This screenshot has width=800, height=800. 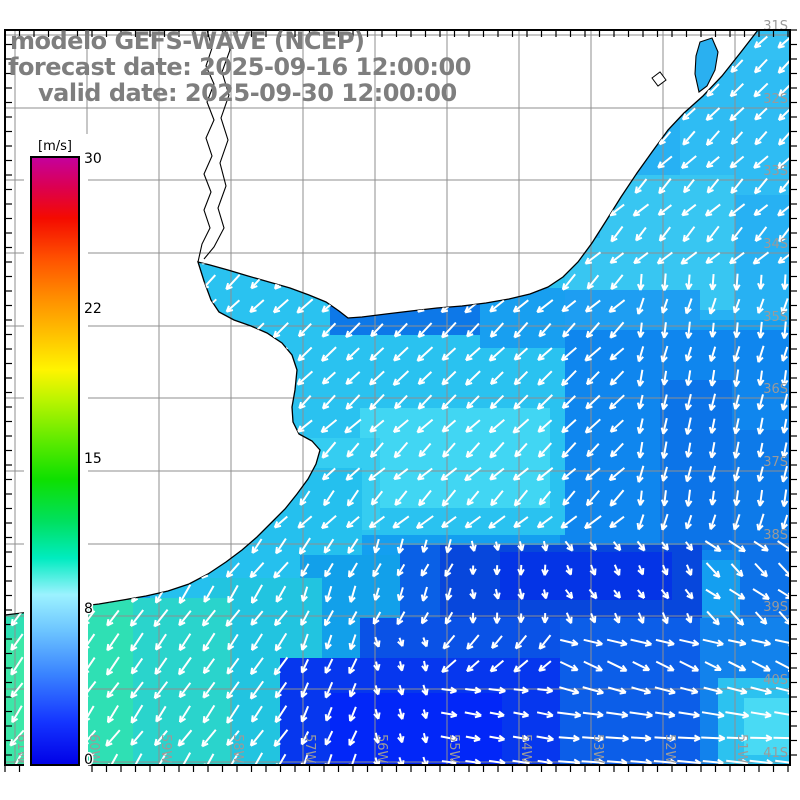 I want to click on colorbar-gradient-bar, so click(x=55, y=461).